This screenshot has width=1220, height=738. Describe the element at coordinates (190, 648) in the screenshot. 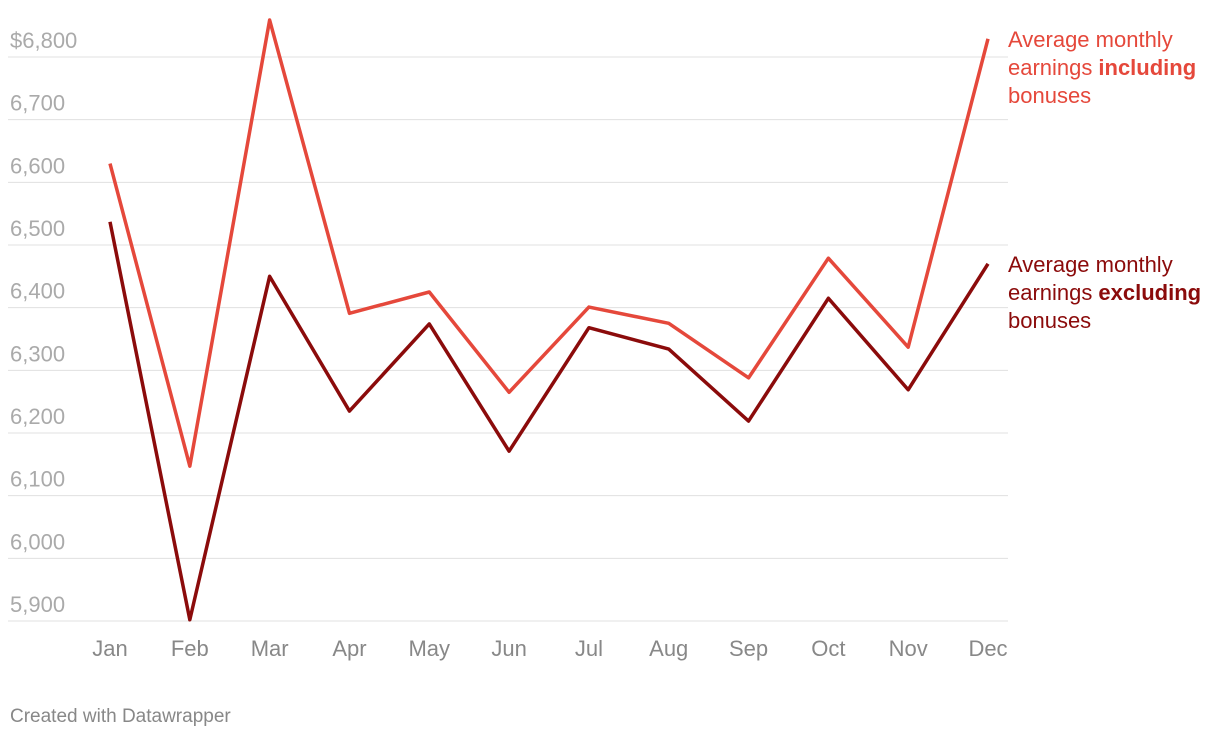

I see `x-tick-label: Feb` at that location.